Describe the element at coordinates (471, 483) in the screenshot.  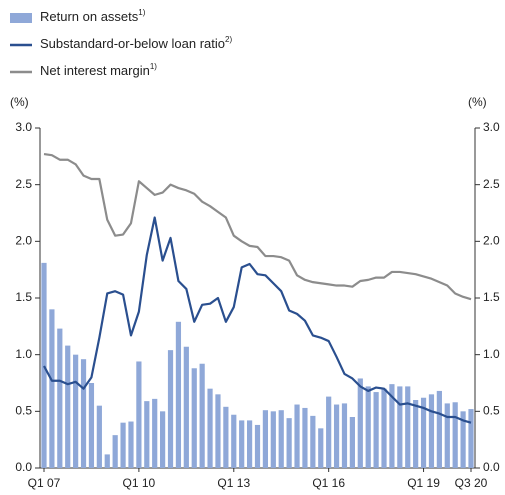
I see `x-tick-label: Q3 20` at that location.